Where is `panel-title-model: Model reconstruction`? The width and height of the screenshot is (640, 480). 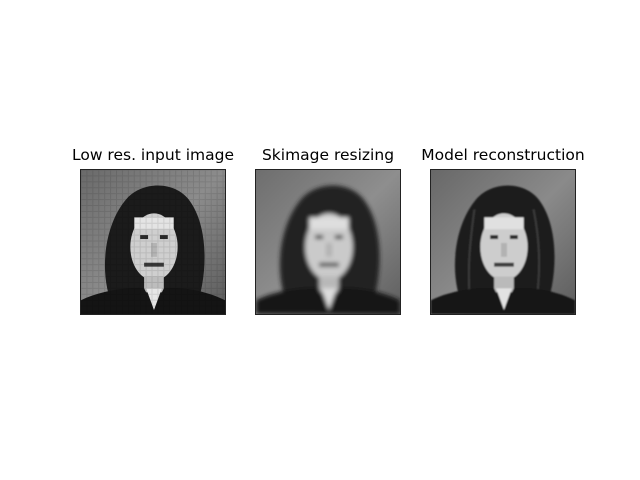 panel-title-model: Model reconstruction is located at coordinates (503, 155).